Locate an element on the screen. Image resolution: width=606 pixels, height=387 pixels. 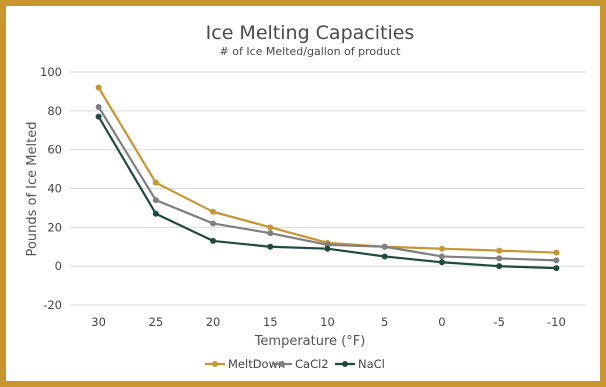
y-tick-label: 20 is located at coordinates (54, 227).